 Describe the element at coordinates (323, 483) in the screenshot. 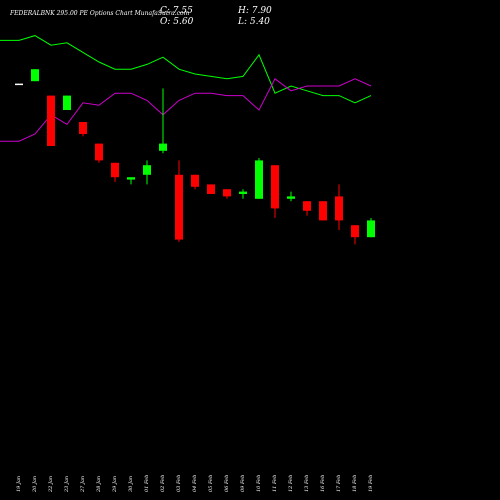

I see `x-tick-label: 16 Feb` at that location.